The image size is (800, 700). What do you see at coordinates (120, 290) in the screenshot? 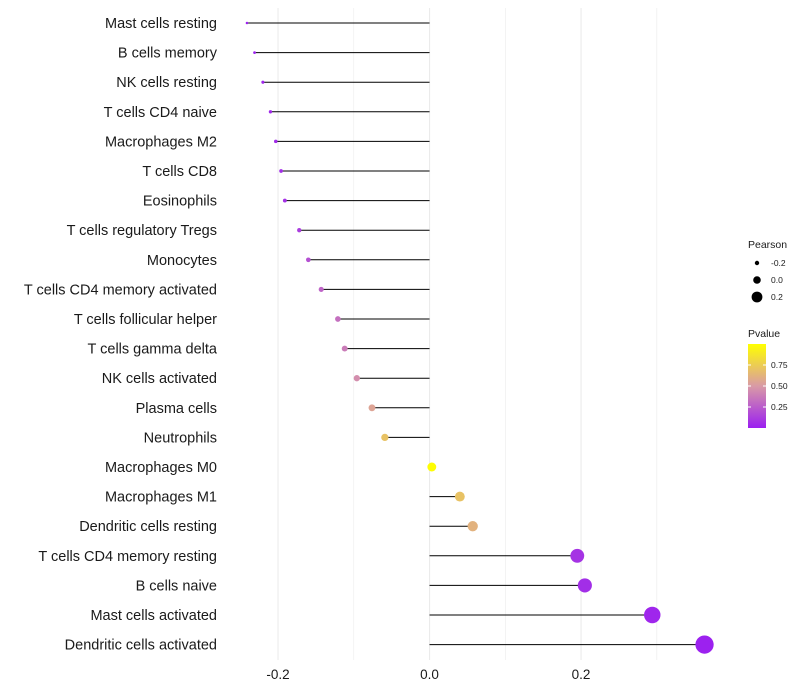
I see `category-label: T cells CD4 memory activated` at bounding box center [120, 290].